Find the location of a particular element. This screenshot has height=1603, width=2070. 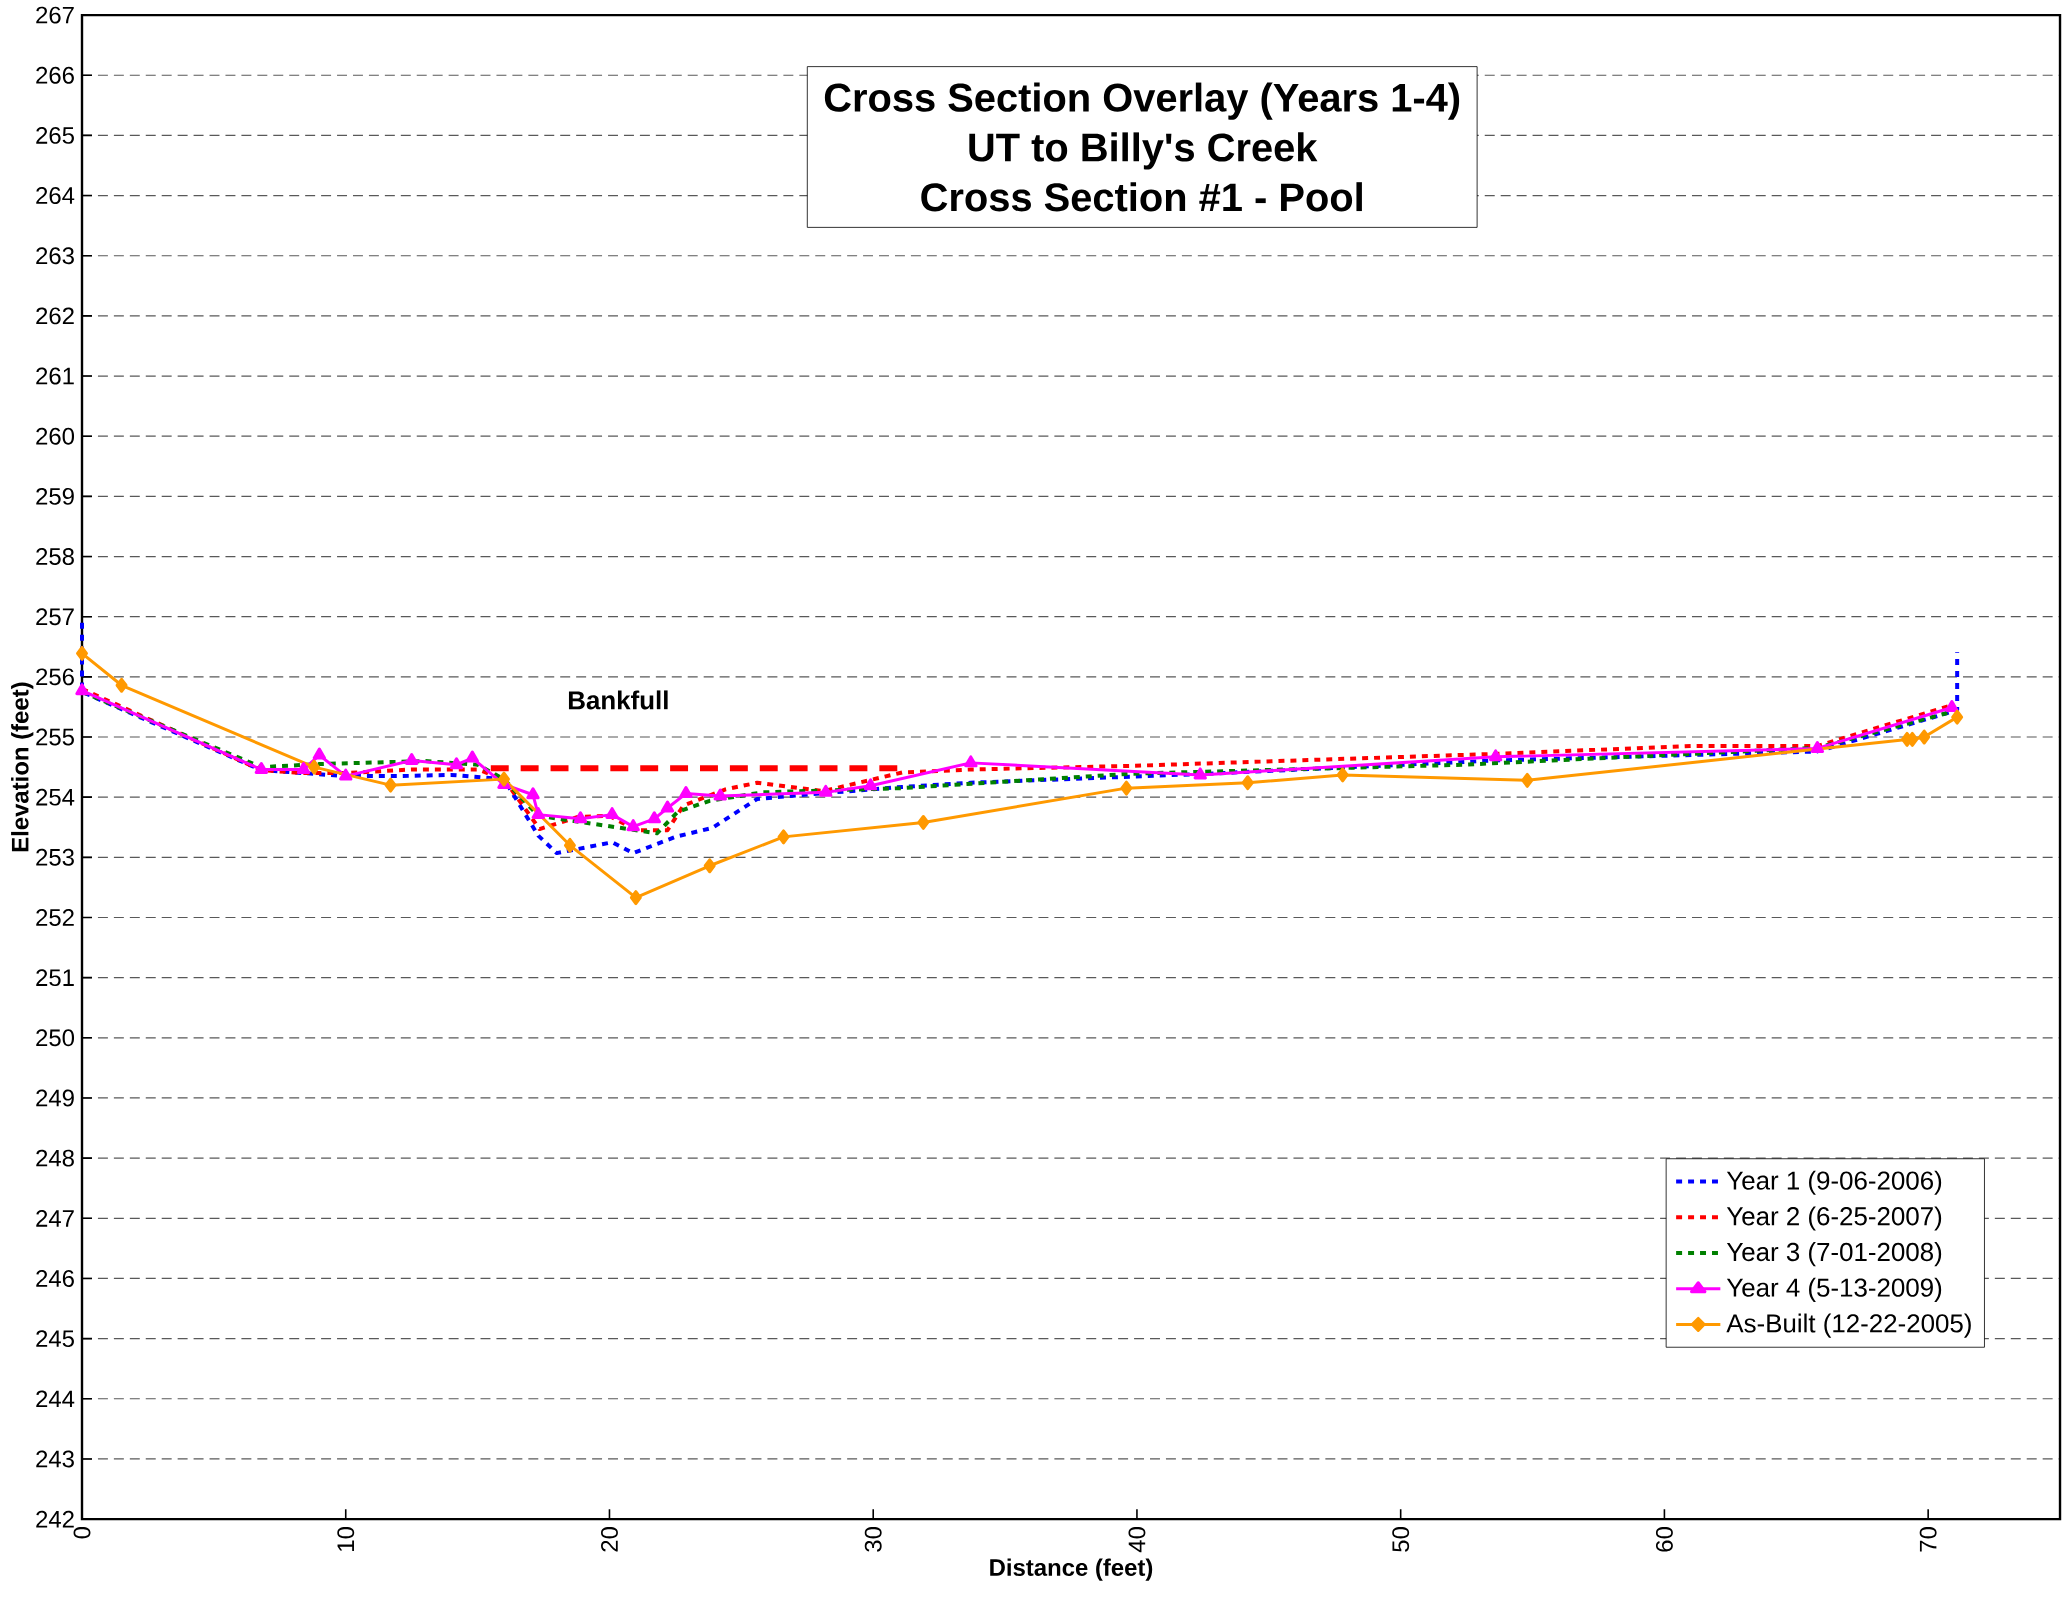

annotation: Cross Section #1 - Pool is located at coordinates (1141, 197).